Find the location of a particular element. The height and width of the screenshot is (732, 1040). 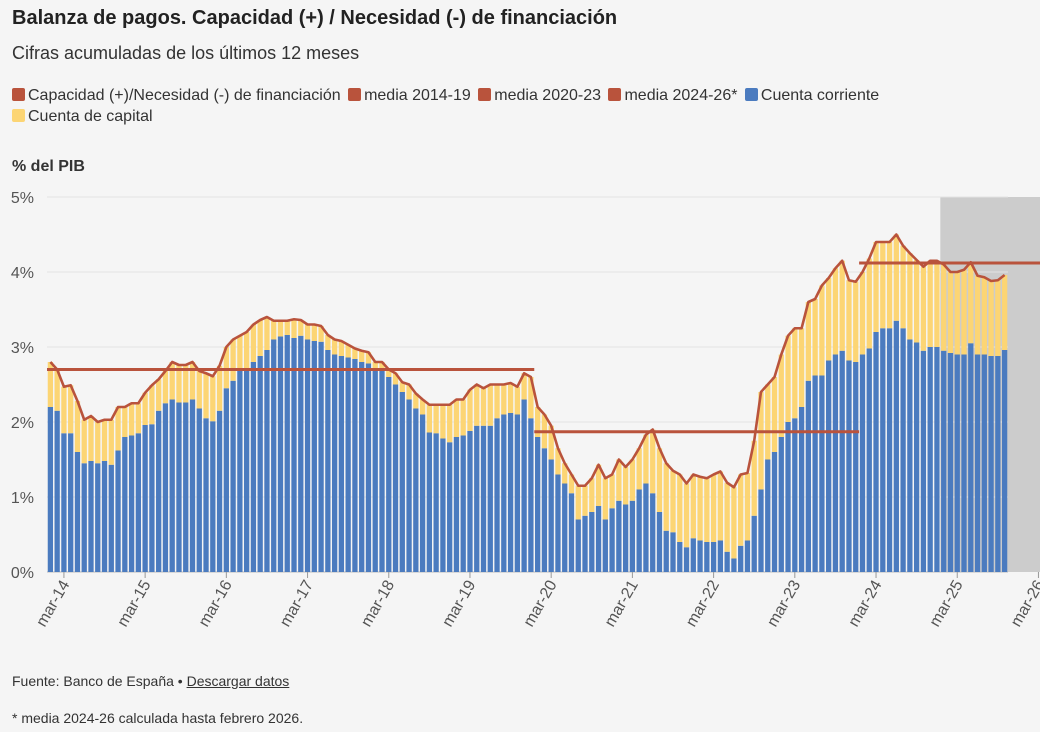

legend-item-cuenta-corriente: Cuenta corriente is located at coordinates (811, 95).